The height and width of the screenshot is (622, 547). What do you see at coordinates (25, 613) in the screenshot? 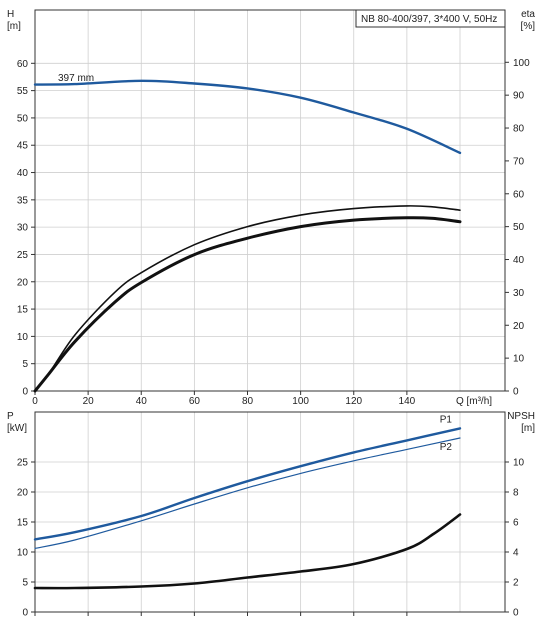
I see `left-tick-label-1-0: 0` at bounding box center [25, 613].